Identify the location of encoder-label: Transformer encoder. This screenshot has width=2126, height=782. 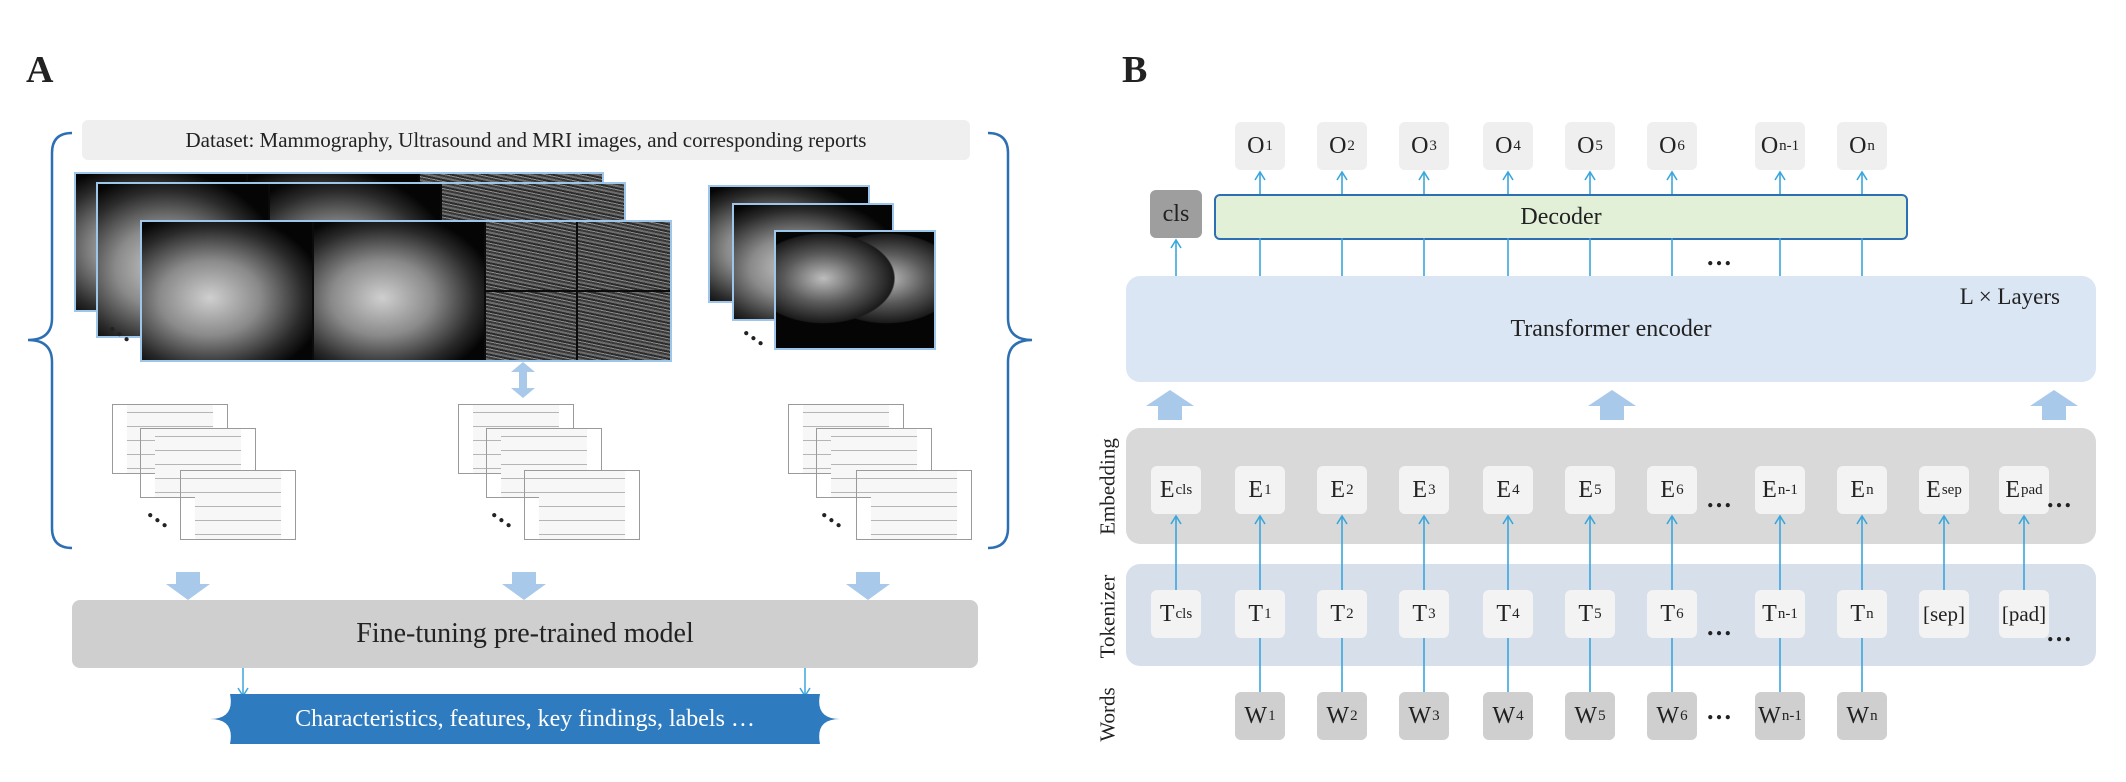
(1611, 329).